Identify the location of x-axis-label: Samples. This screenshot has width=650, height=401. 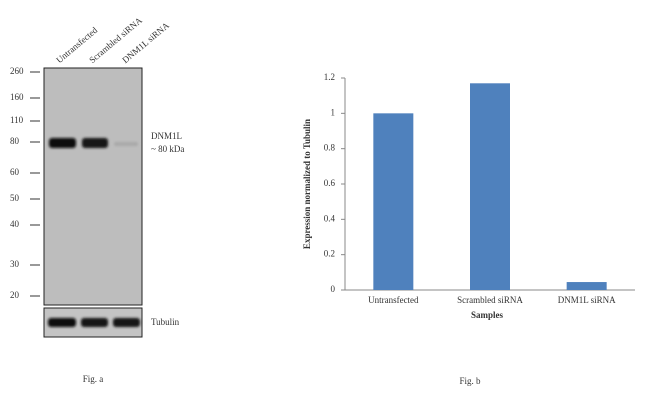
(487, 315).